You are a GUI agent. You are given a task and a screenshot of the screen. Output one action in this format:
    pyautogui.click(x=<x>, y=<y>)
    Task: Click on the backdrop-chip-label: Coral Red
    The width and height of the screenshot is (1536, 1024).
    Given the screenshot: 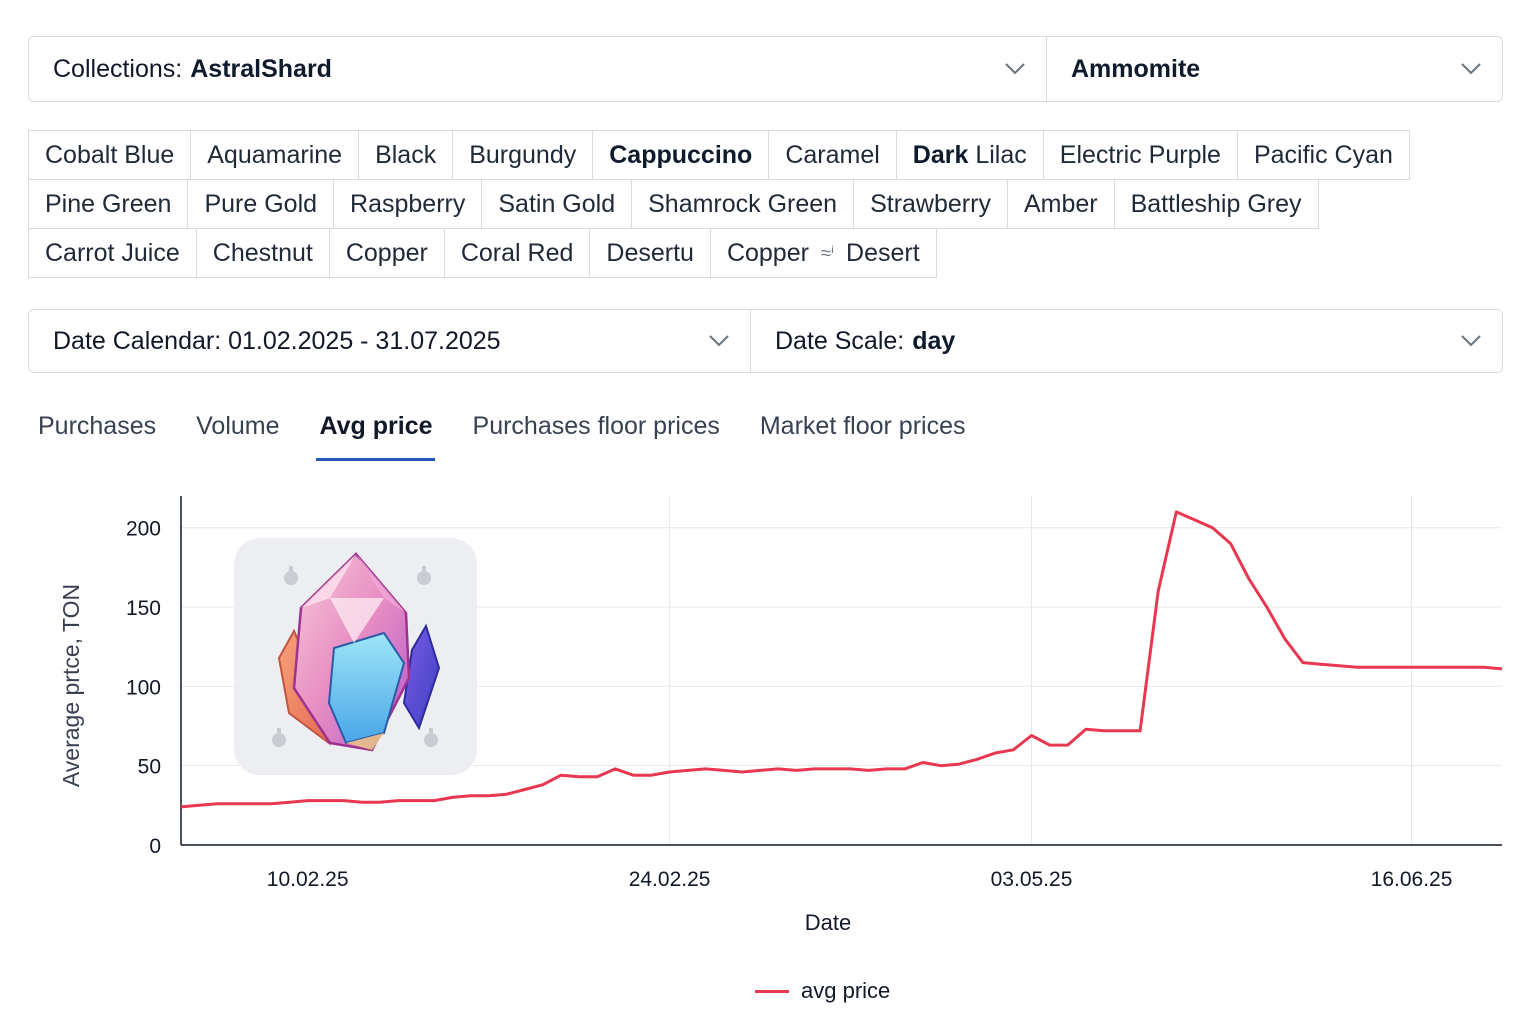 What is the action you would take?
    pyautogui.click(x=517, y=252)
    